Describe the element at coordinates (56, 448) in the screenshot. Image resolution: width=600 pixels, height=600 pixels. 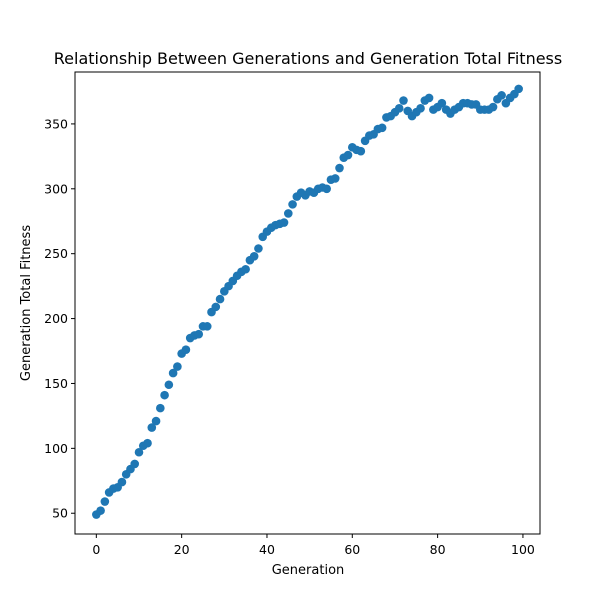
I see `y-tick-label: 100` at that location.